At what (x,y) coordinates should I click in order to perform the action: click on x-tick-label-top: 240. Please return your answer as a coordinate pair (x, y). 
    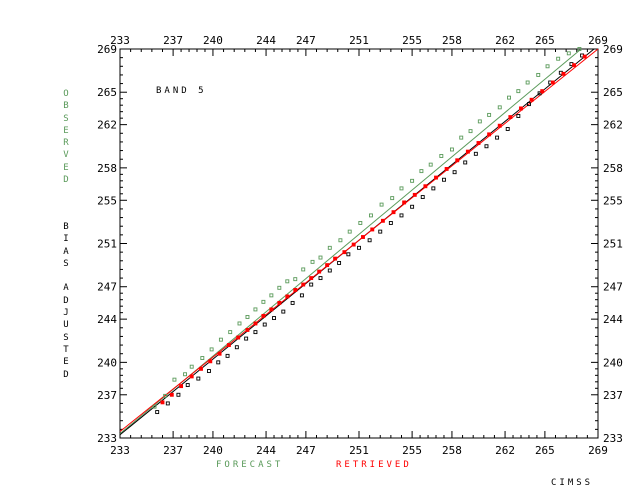
    Looking at the image, I should click on (213, 40).